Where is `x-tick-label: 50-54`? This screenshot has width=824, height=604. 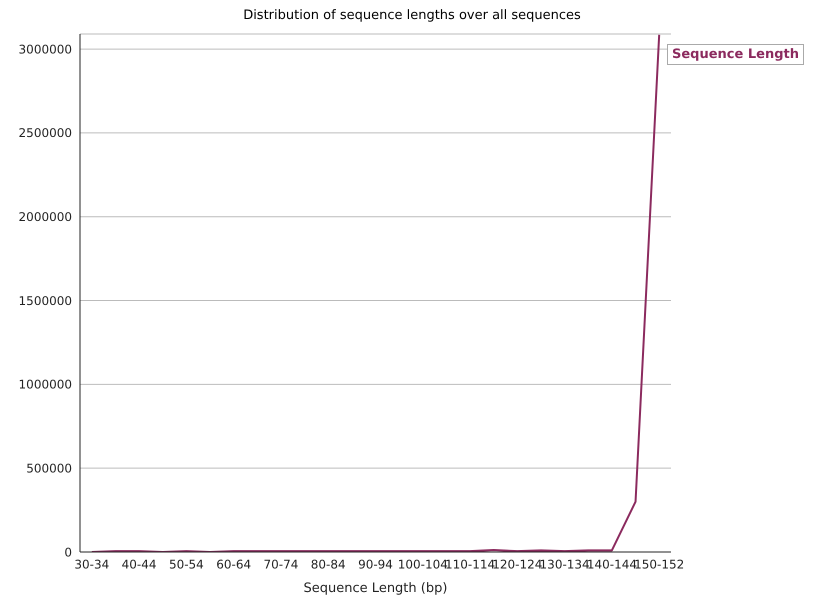
x-tick-label: 50-54 is located at coordinates (186, 565).